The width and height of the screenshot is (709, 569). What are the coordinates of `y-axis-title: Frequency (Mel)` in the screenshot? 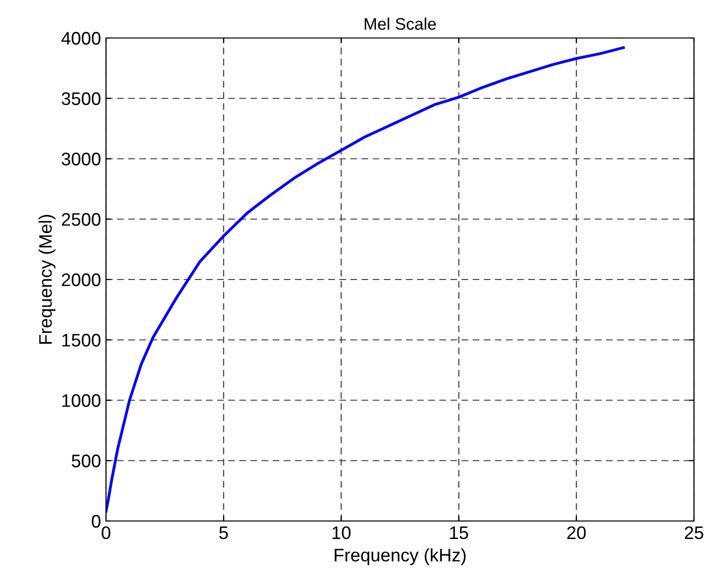 It's located at (47, 279).